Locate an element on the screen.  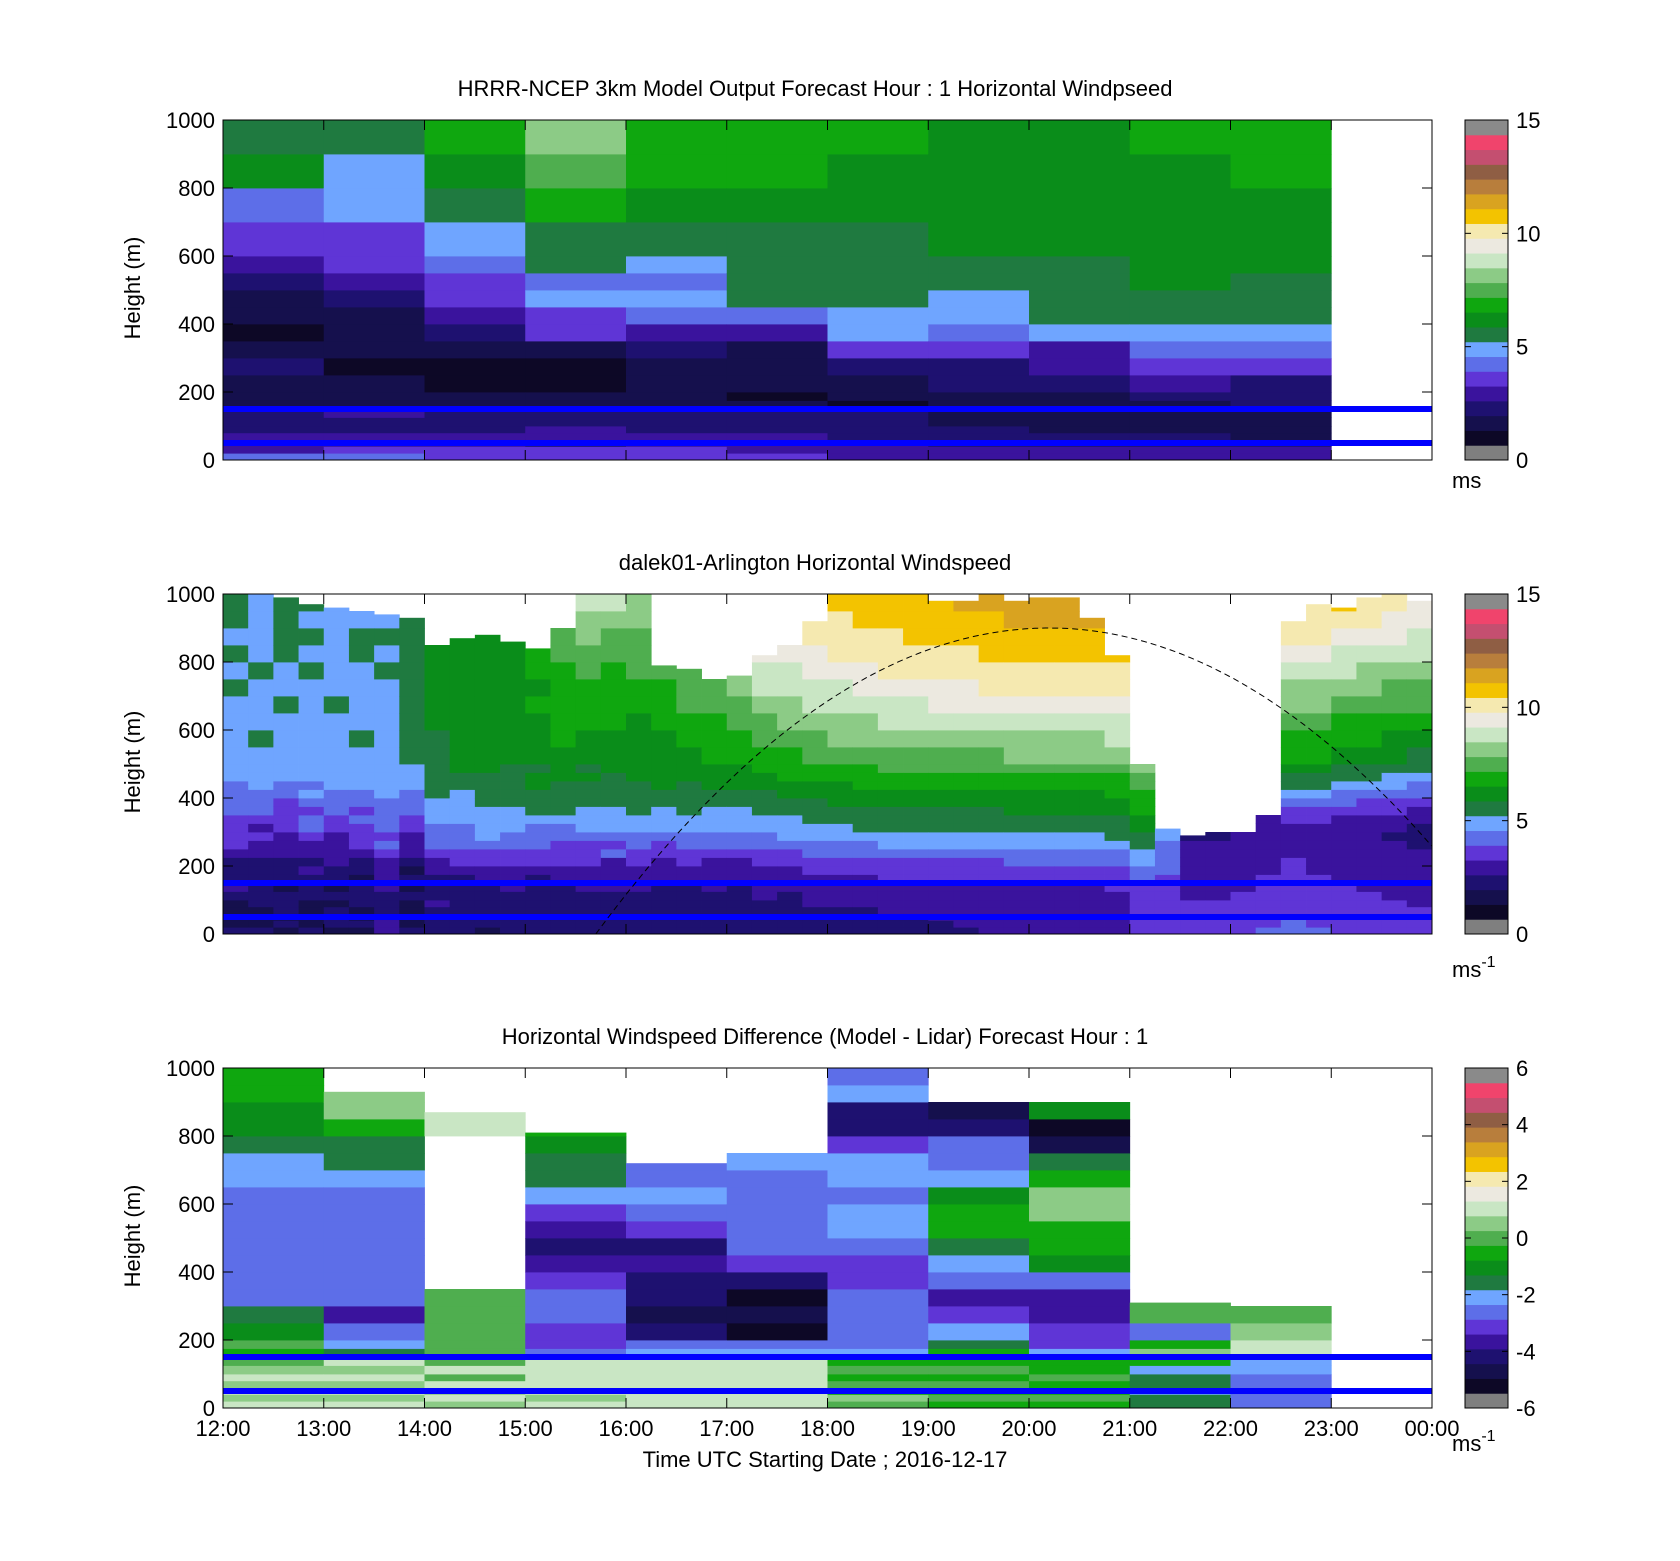
y-tick-label: 200 is located at coordinates (196, 866).